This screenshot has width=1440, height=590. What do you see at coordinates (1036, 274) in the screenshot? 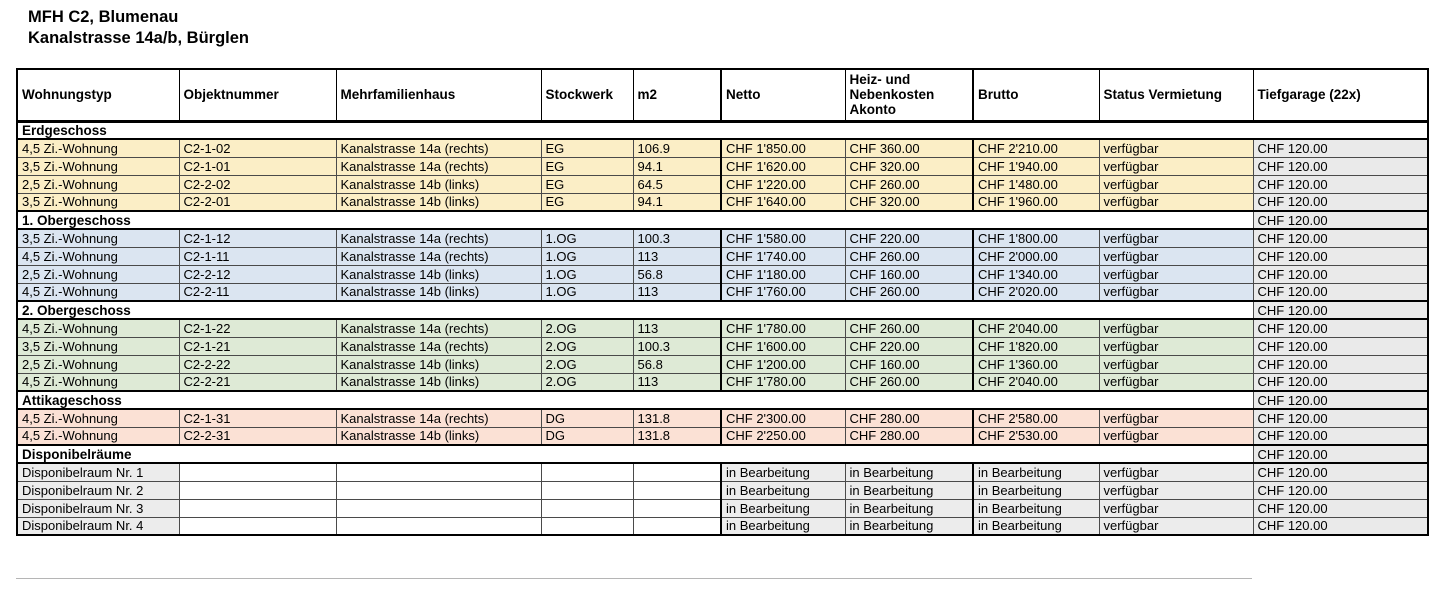
I see `cell-brutto: CHF 1'340.00` at bounding box center [1036, 274].